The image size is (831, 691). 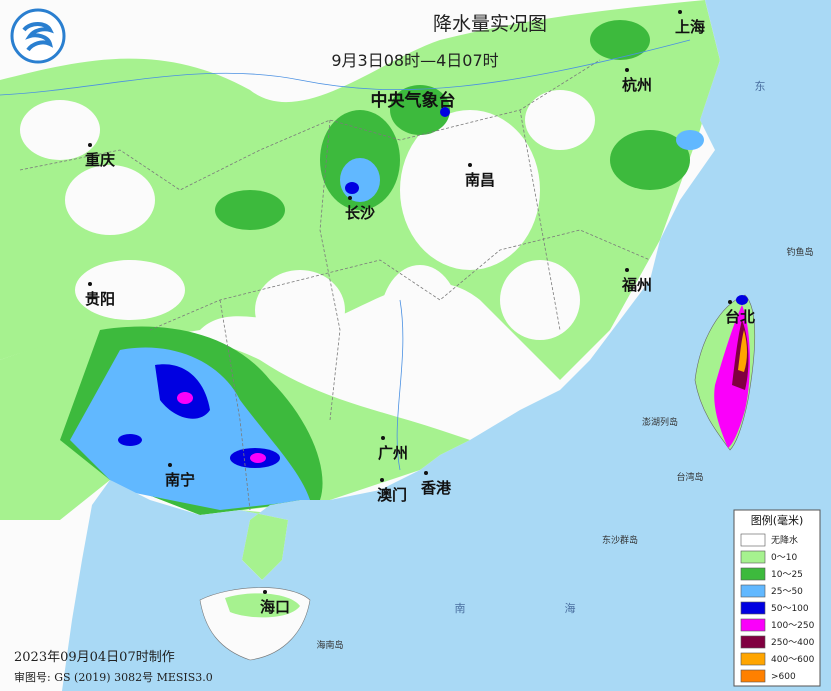 I want to click on city-label: 澳门, so click(x=392, y=495).